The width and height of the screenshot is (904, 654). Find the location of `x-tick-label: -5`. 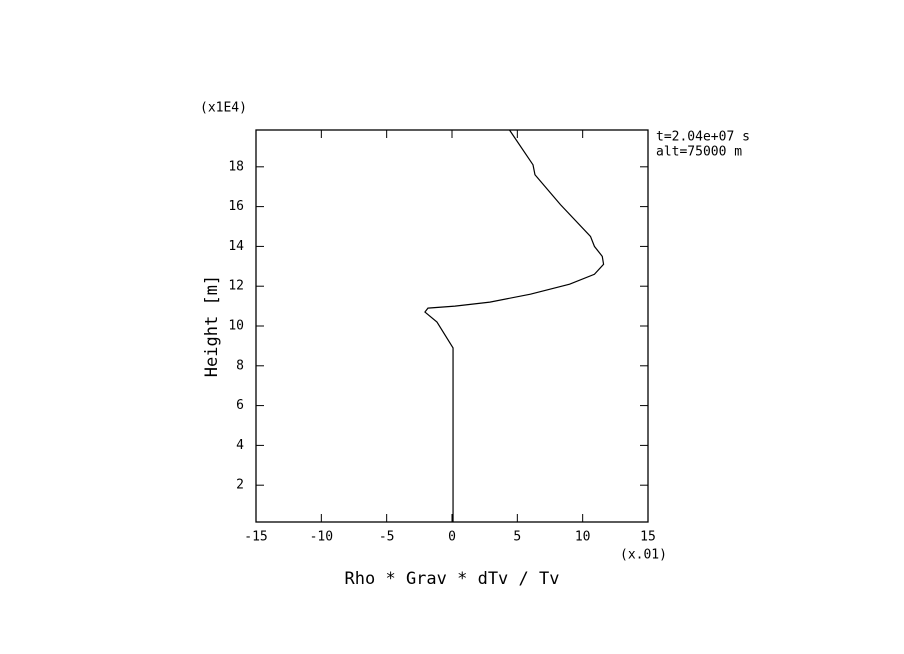

x-tick-label: -5 is located at coordinates (387, 537).